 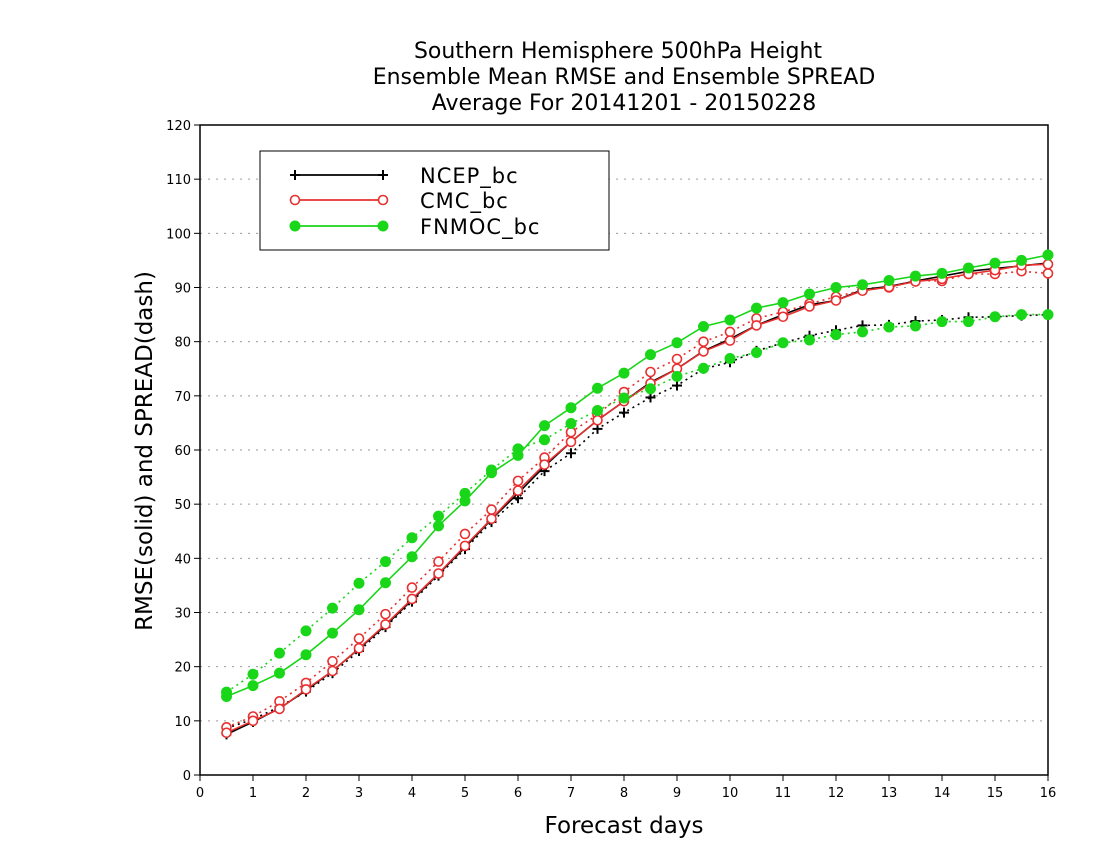 I want to click on legend-entries, so click(x=339, y=201).